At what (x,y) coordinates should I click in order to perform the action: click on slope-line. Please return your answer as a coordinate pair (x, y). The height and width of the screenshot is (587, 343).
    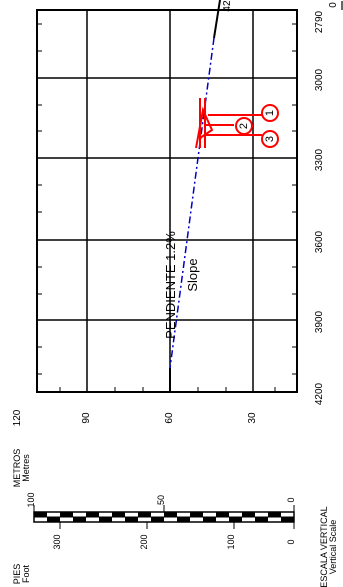
    Looking at the image, I should click on (192, 203).